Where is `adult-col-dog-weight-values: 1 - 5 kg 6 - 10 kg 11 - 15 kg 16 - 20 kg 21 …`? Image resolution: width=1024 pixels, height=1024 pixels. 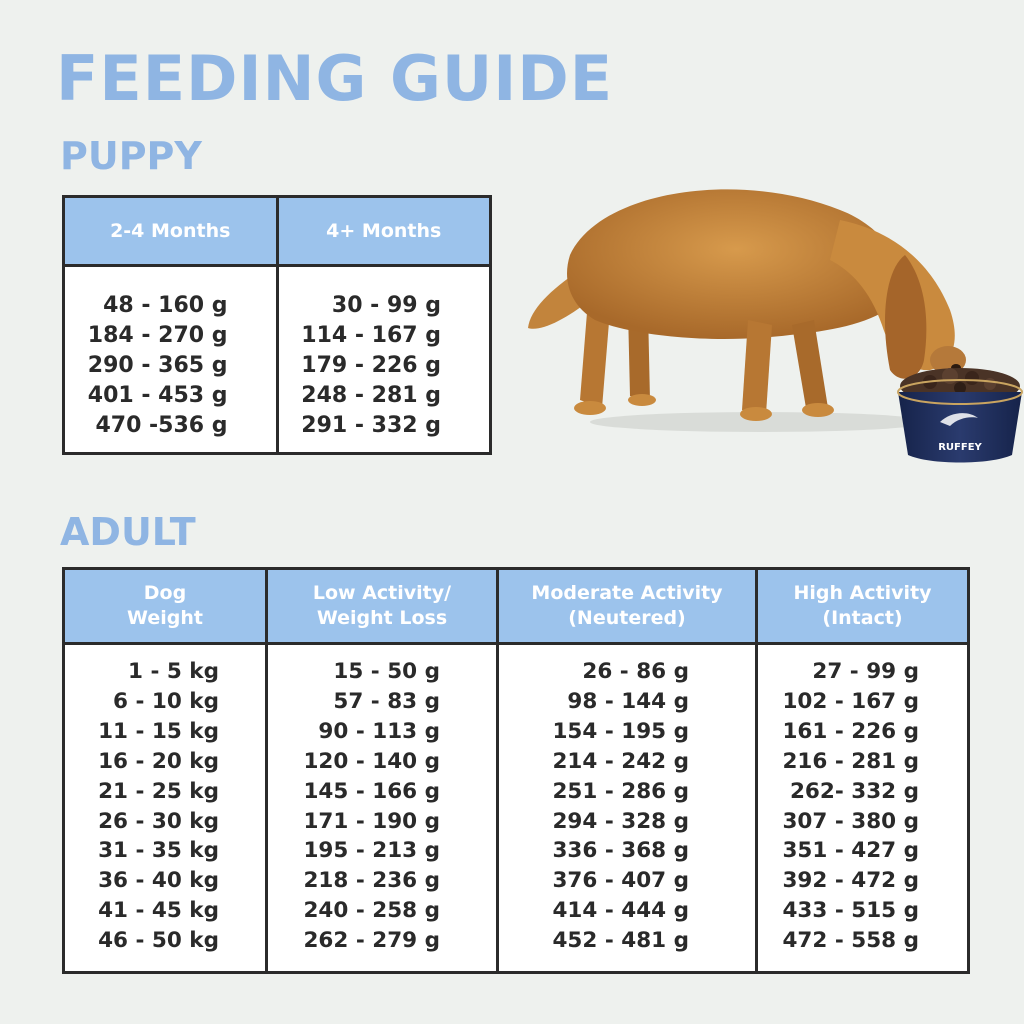
adult-col-dog-weight-values: 1 - 5 kg 6 - 10 kg 11 - 15 kg 16 - 20 kg 21 … is located at coordinates (165, 808).